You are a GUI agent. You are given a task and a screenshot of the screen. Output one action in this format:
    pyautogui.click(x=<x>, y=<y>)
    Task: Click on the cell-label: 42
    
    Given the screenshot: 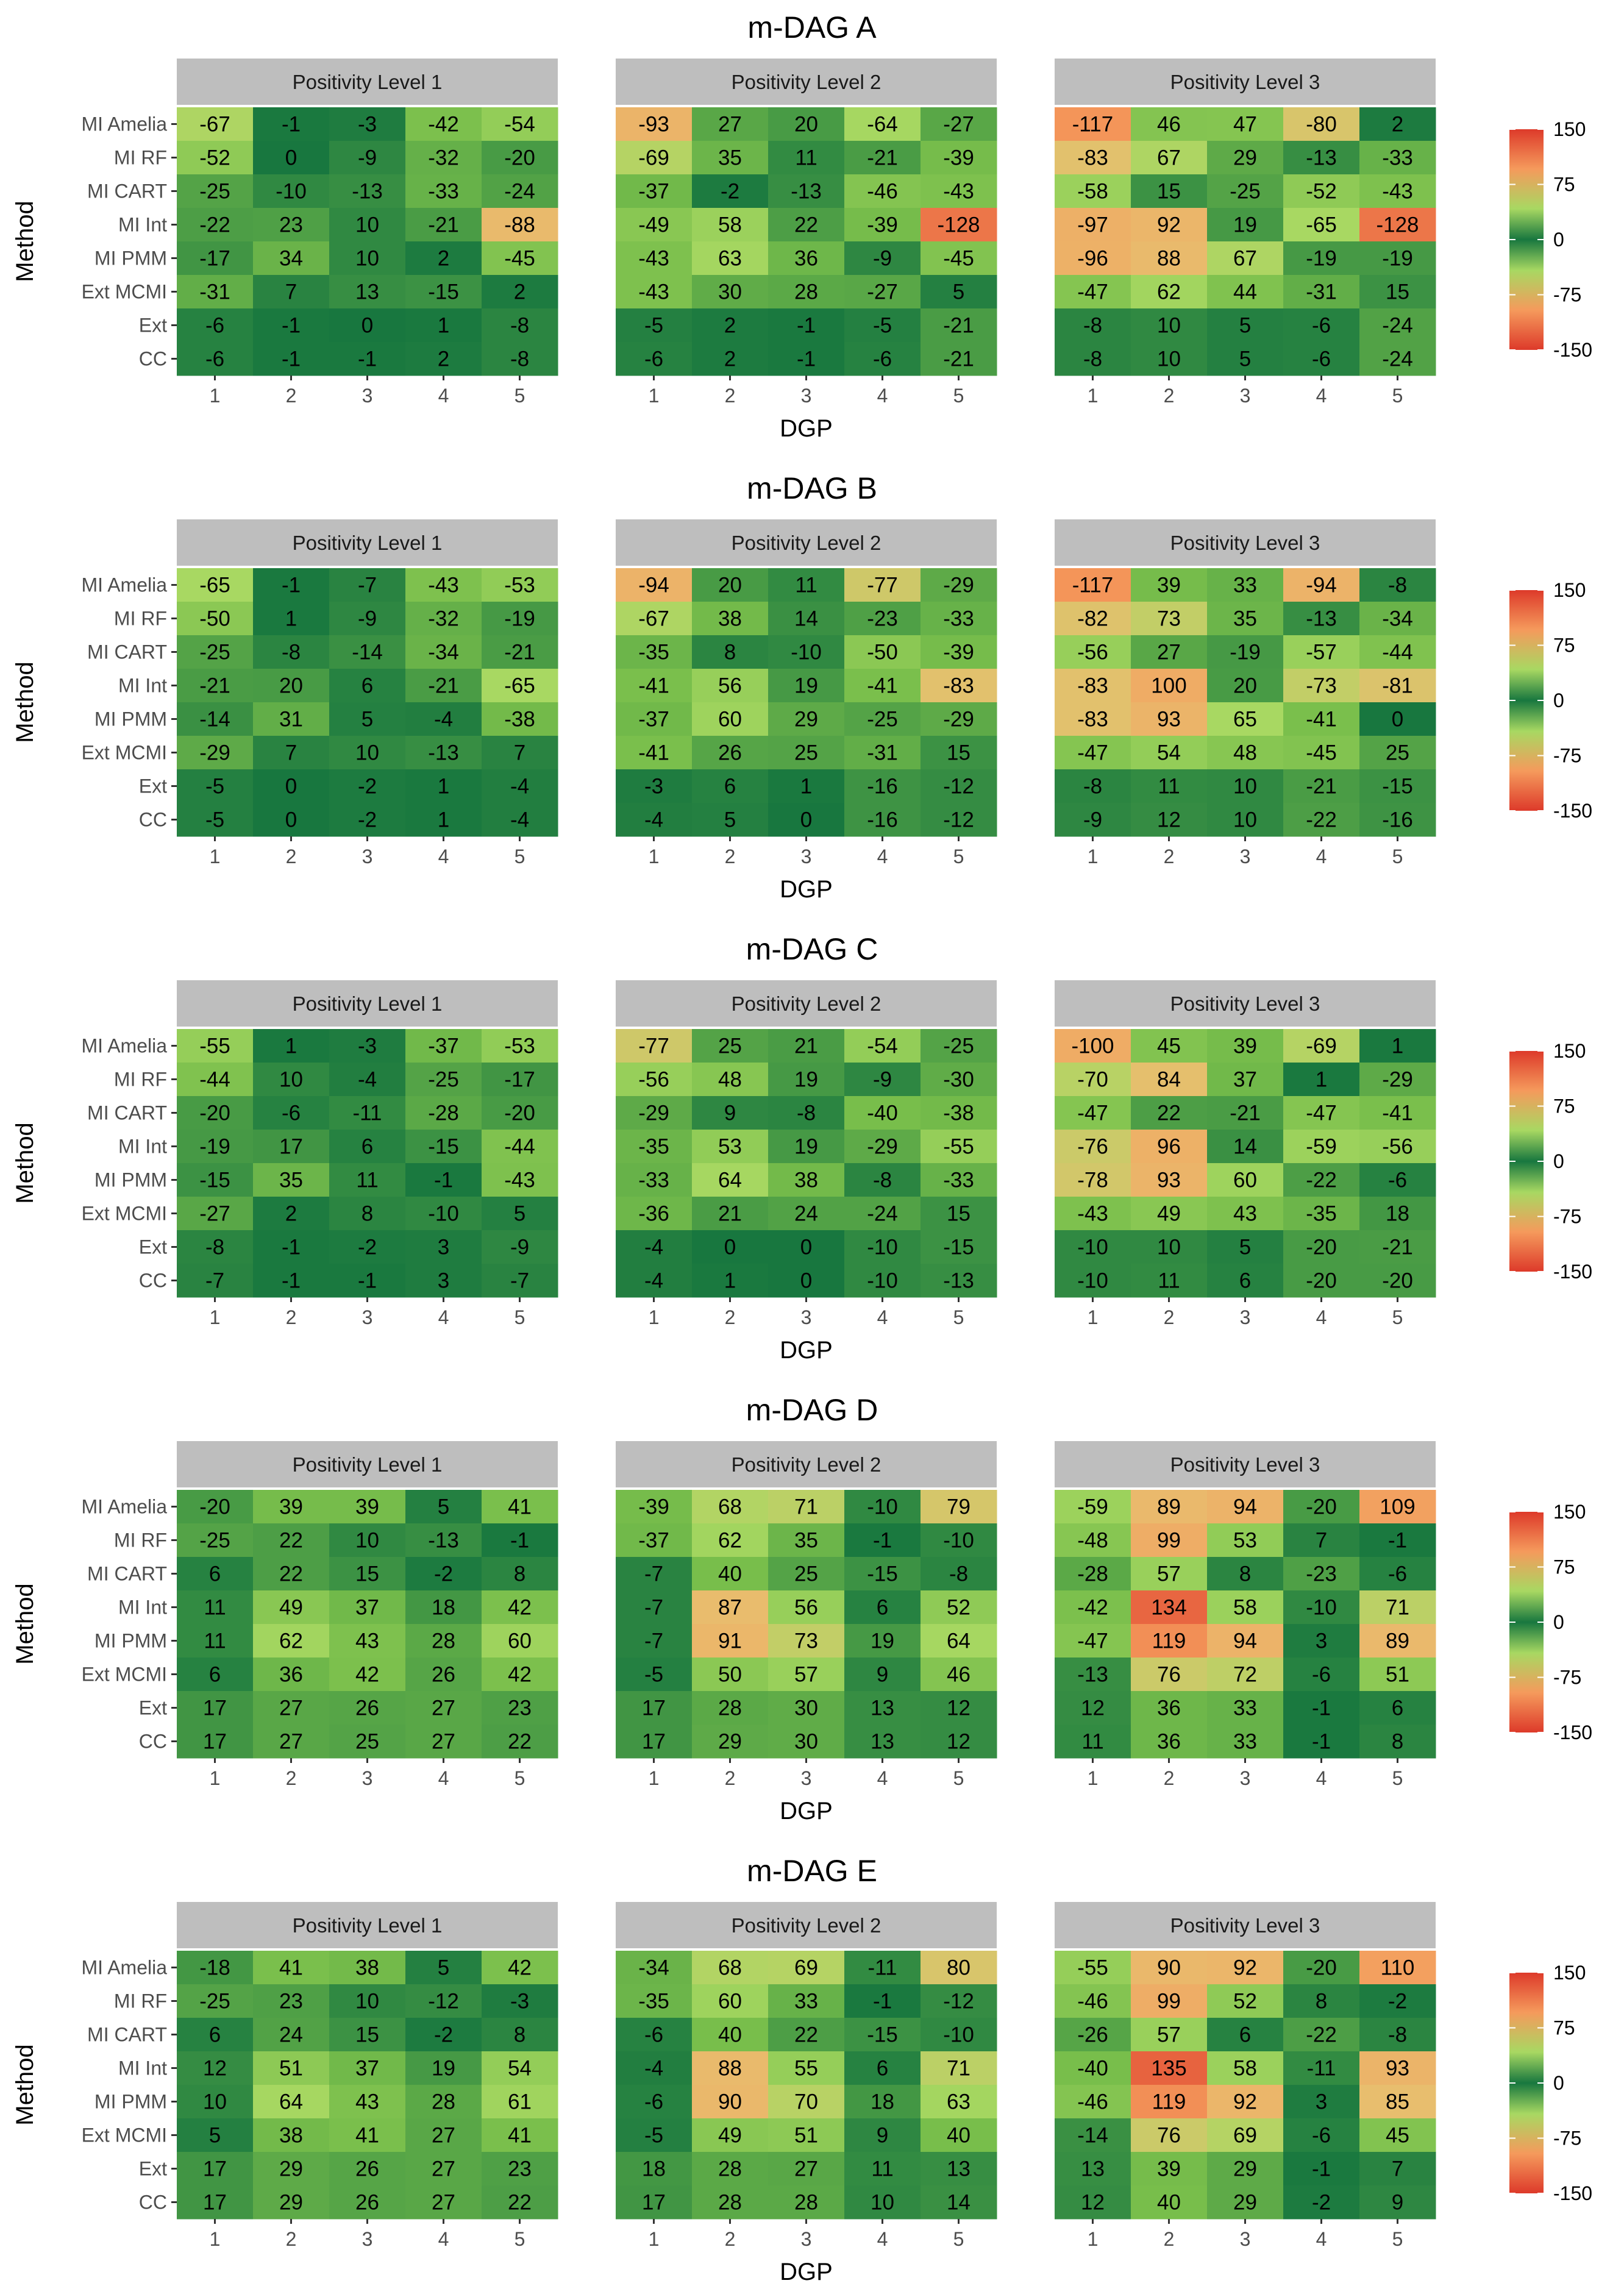 What is the action you would take?
    pyautogui.click(x=520, y=1968)
    